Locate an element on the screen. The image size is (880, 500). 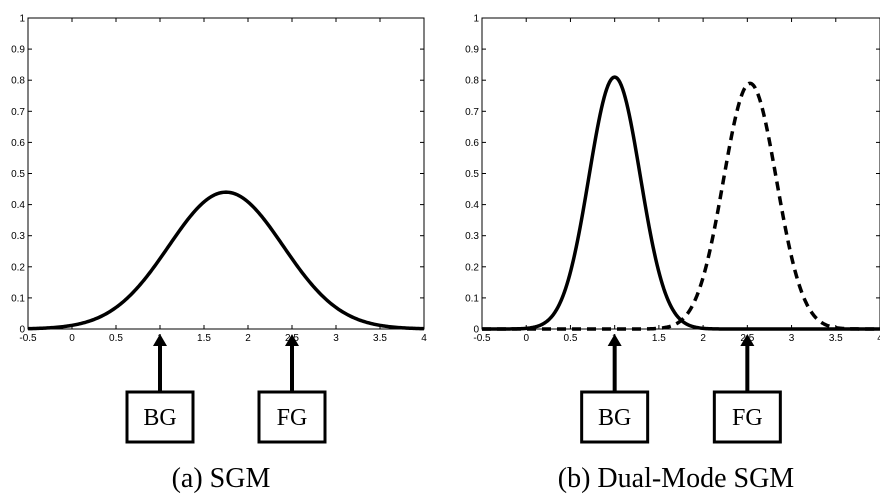
panel-caption: (a) SGM is located at coordinates (221, 478).